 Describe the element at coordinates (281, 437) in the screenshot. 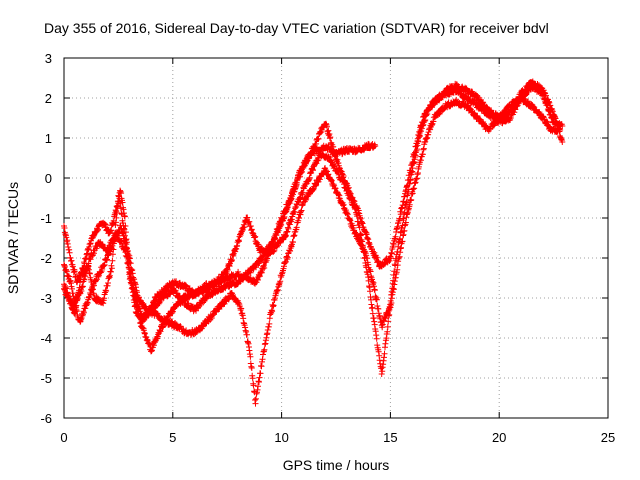

I see `x-tick-label: 10` at that location.